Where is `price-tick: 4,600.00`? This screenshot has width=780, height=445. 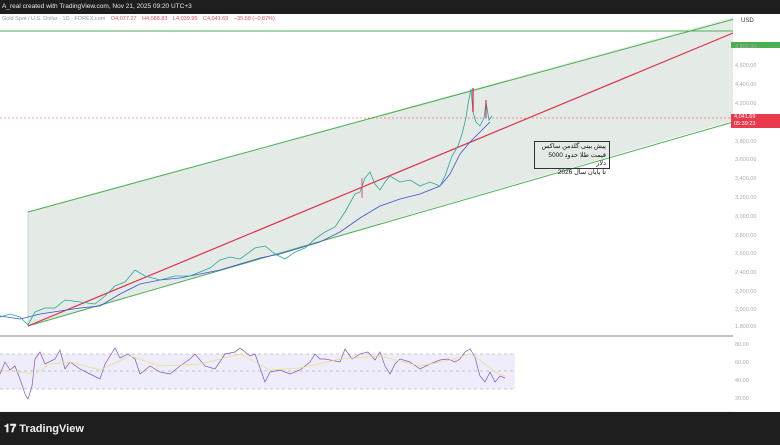
price-tick: 4,600.00 is located at coordinates (746, 66).